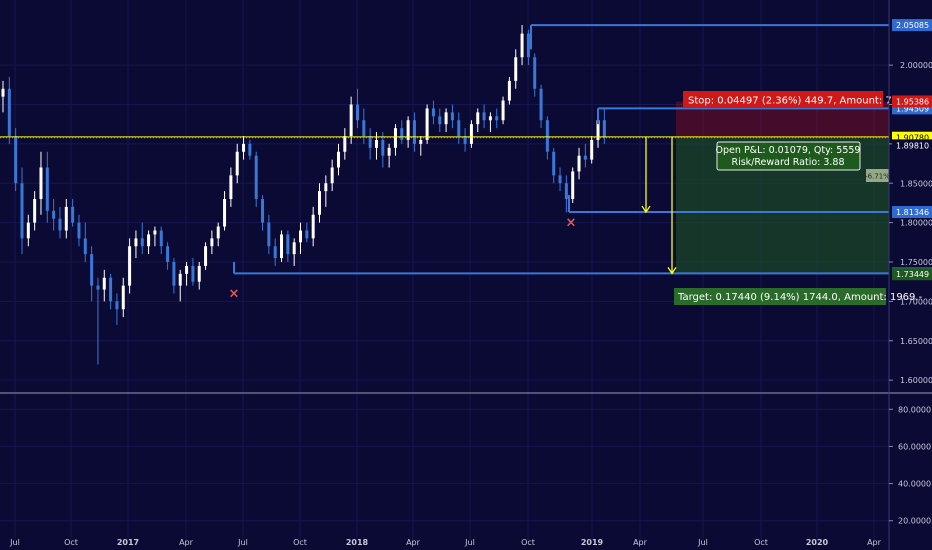  What do you see at coordinates (788, 156) in the screenshot?
I see `open-pl-box` at bounding box center [788, 156].